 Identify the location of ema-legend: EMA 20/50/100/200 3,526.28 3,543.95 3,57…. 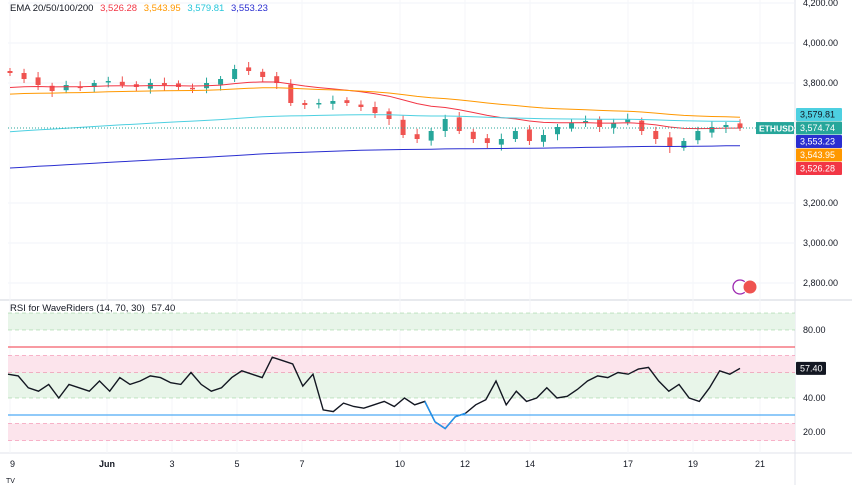
(141, 8).